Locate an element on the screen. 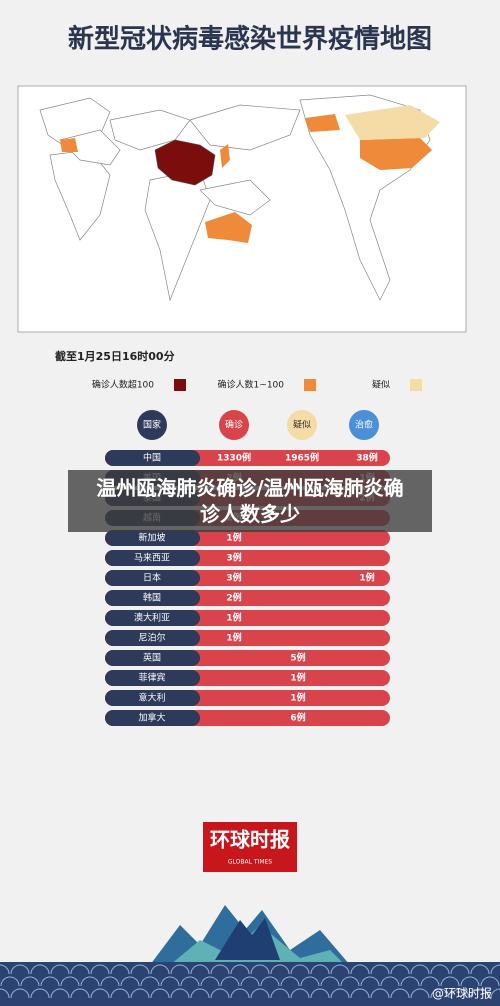 The height and width of the screenshot is (1006, 500). country-name: 尼泊尔 is located at coordinates (151, 638).